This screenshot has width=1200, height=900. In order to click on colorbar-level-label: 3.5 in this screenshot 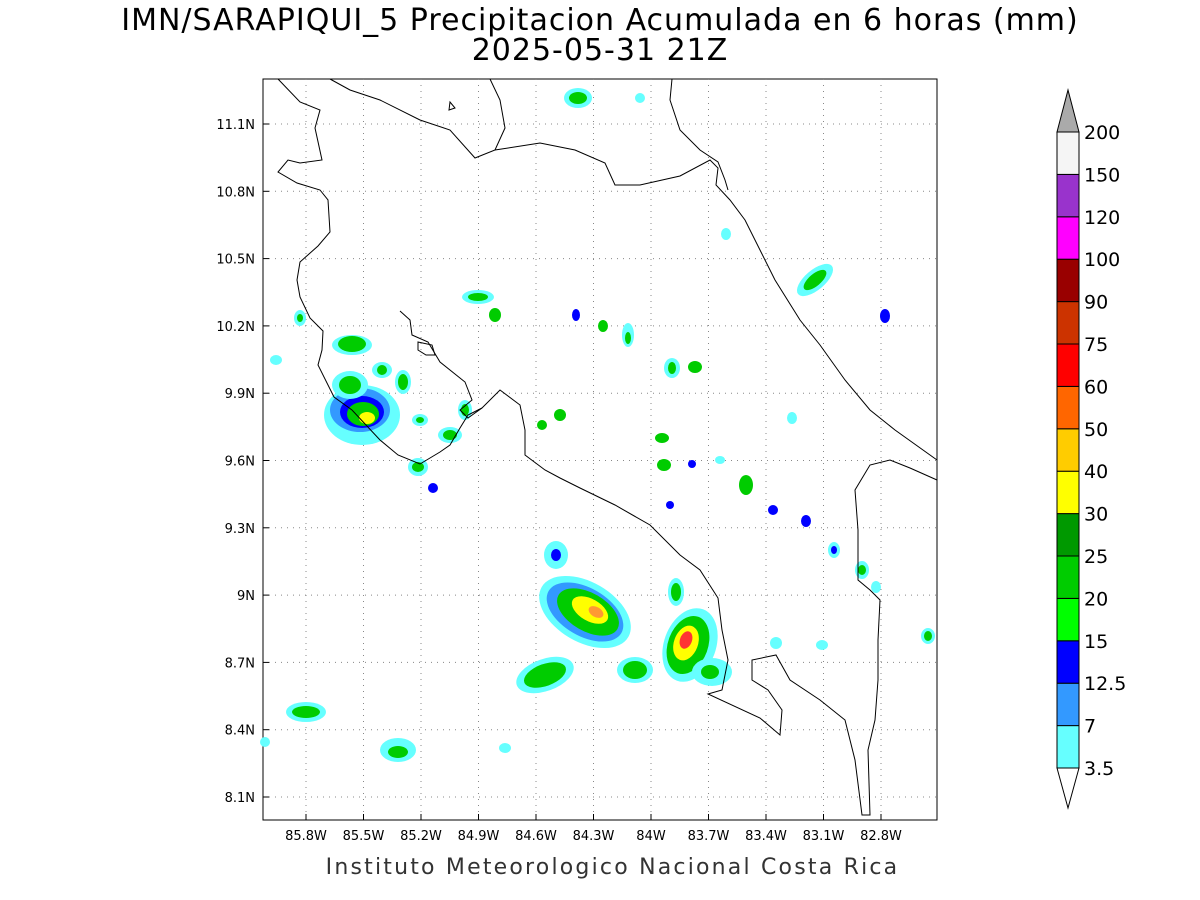, I will do `click(1099, 769)`.